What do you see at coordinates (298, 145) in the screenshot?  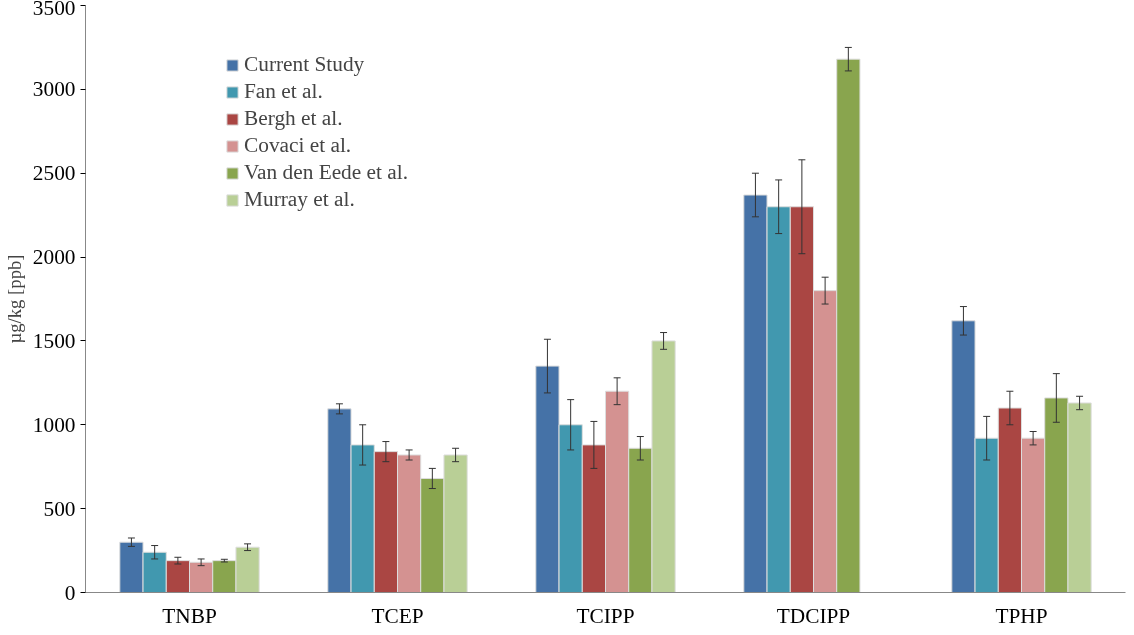 I see `legend-label: Covaci et al.` at bounding box center [298, 145].